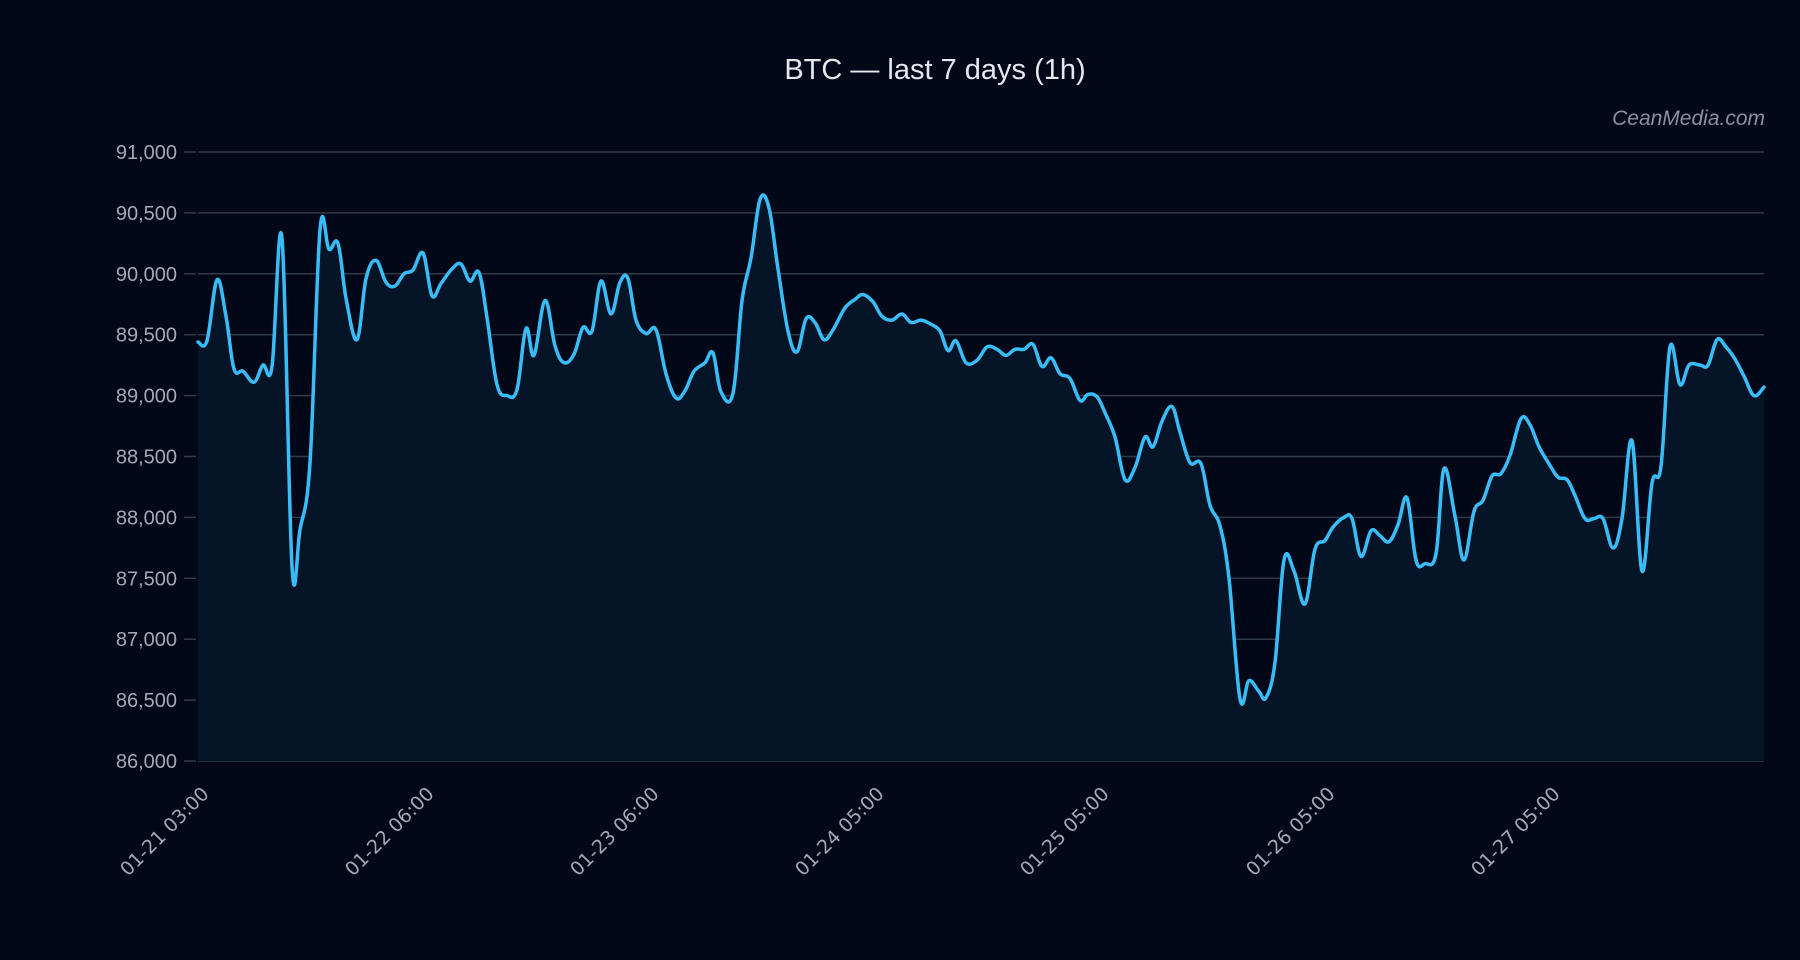  Describe the element at coordinates (146, 518) in the screenshot. I see `y-tick-label: 88,000` at that location.